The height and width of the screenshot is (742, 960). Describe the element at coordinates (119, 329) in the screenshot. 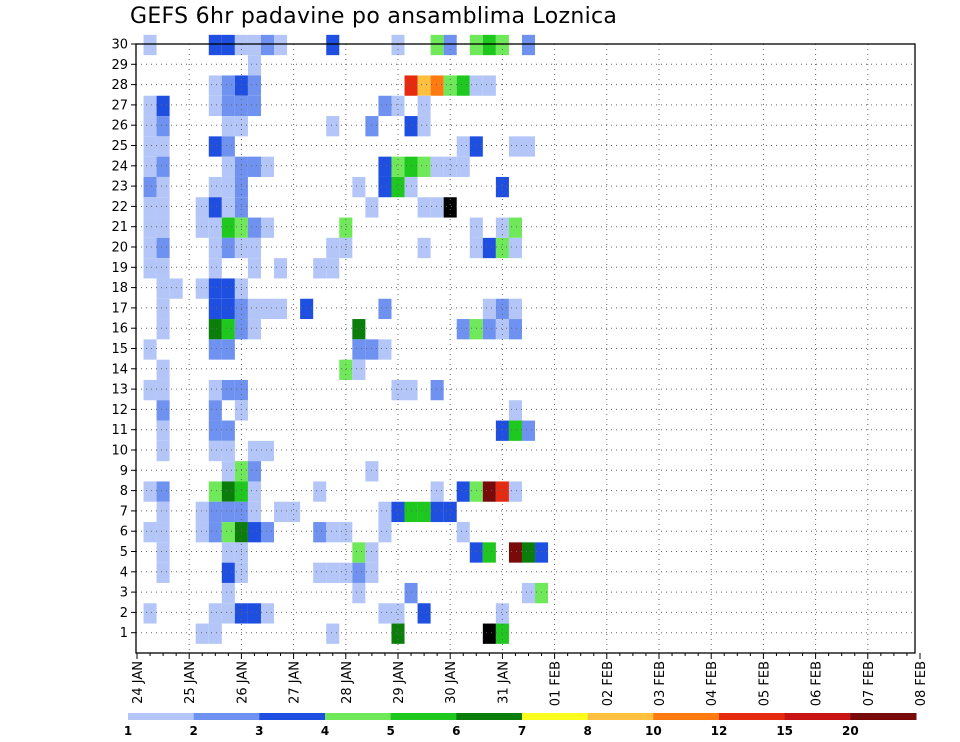

I see `y-tick-label: 16` at that location.